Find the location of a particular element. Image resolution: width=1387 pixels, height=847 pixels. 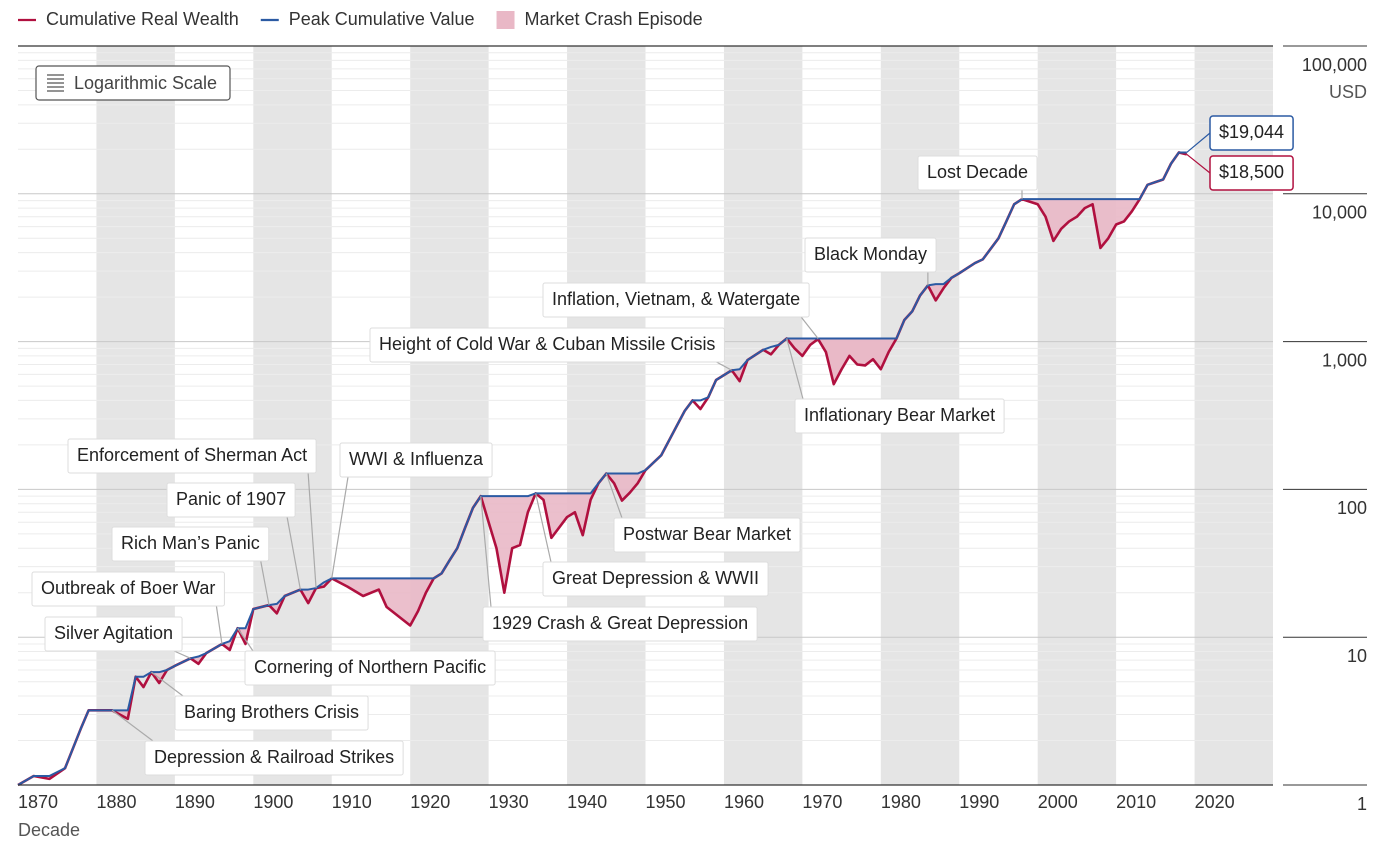

annotation-label: 1929 Crash & Great Depression is located at coordinates (620, 623).